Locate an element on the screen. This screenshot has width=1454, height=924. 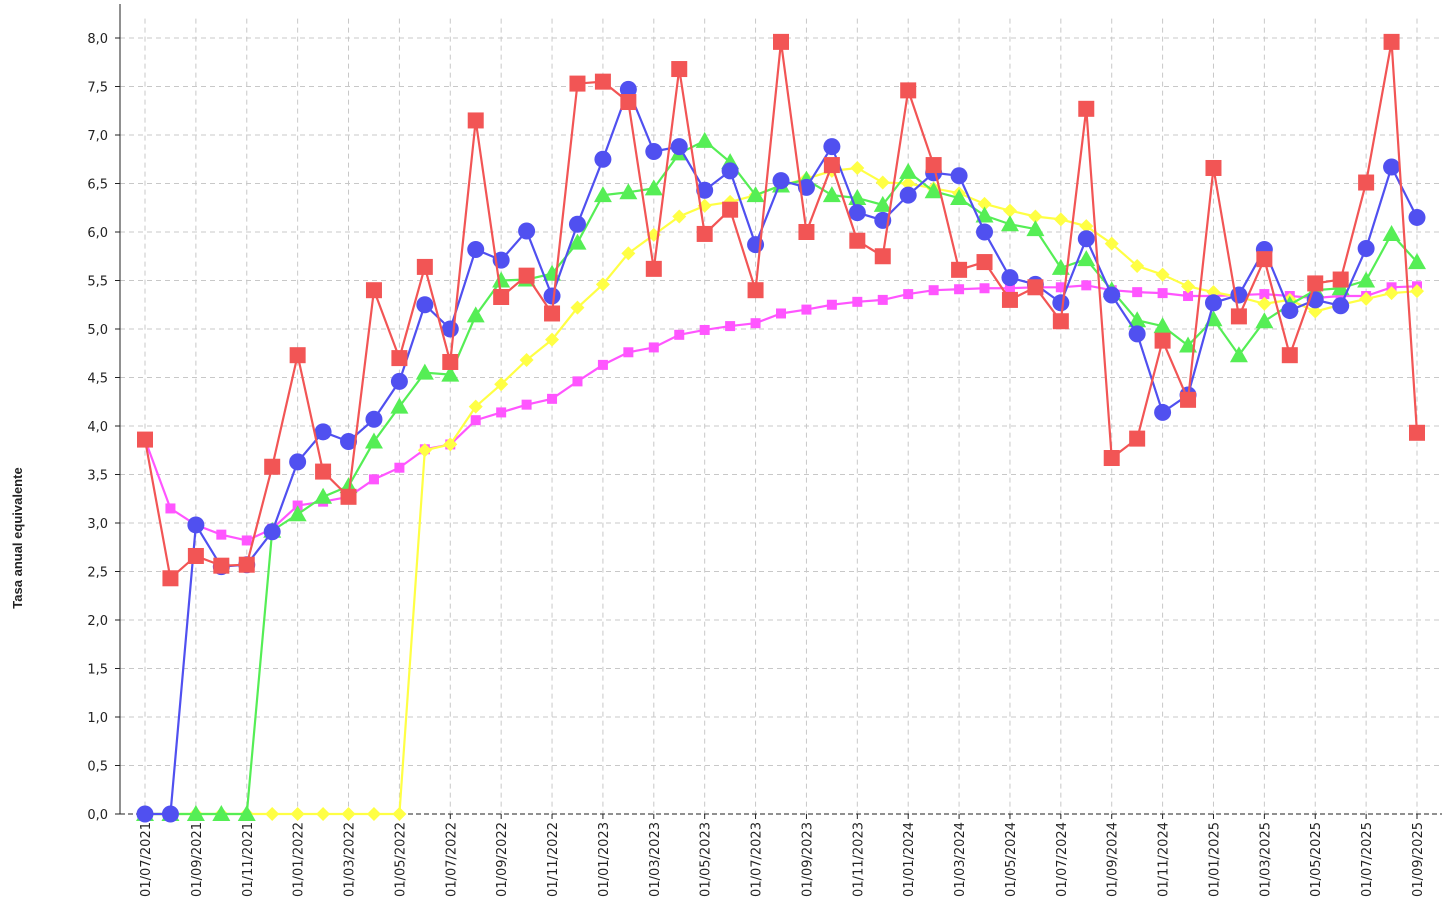
x-tick-label: 01/03/2023 is located at coordinates (655, 859).